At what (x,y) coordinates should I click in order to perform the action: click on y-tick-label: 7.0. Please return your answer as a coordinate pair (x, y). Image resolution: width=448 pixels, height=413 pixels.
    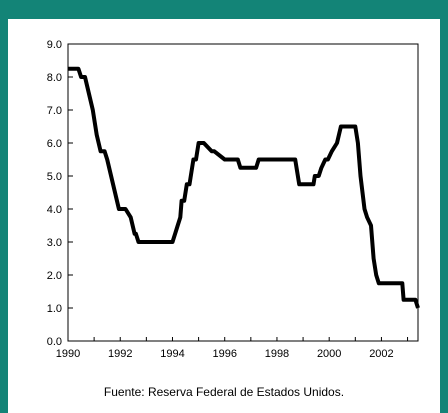
    Looking at the image, I should click on (54, 111).